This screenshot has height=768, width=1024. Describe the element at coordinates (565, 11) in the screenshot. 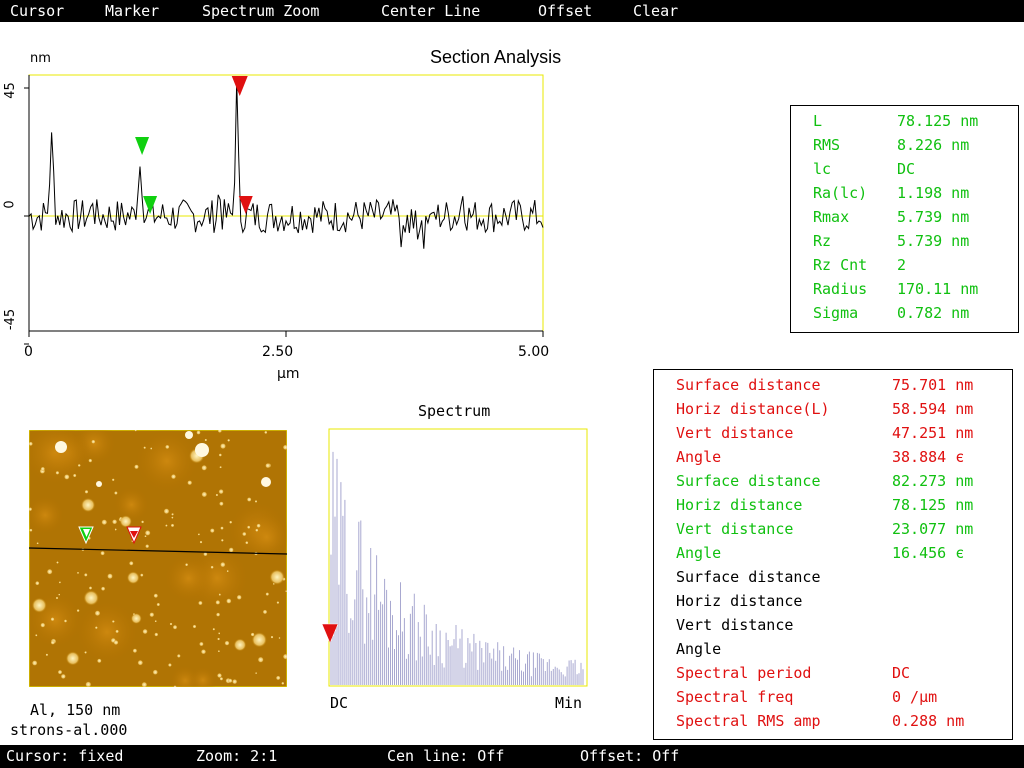

I see `menu-offset: Offset` at that location.